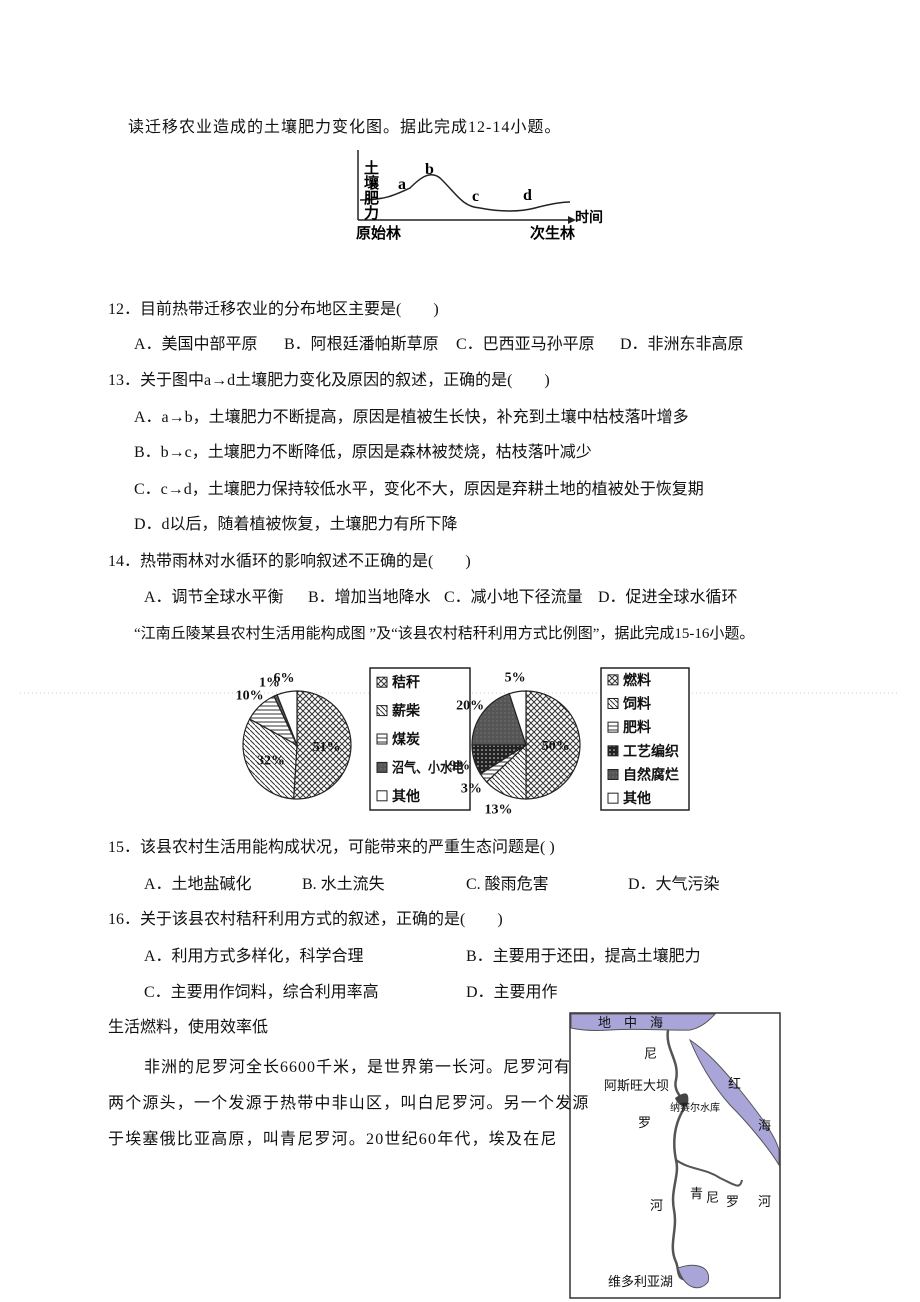  Describe the element at coordinates (637, 680) in the screenshot. I see `legend-label: 燃料` at that location.